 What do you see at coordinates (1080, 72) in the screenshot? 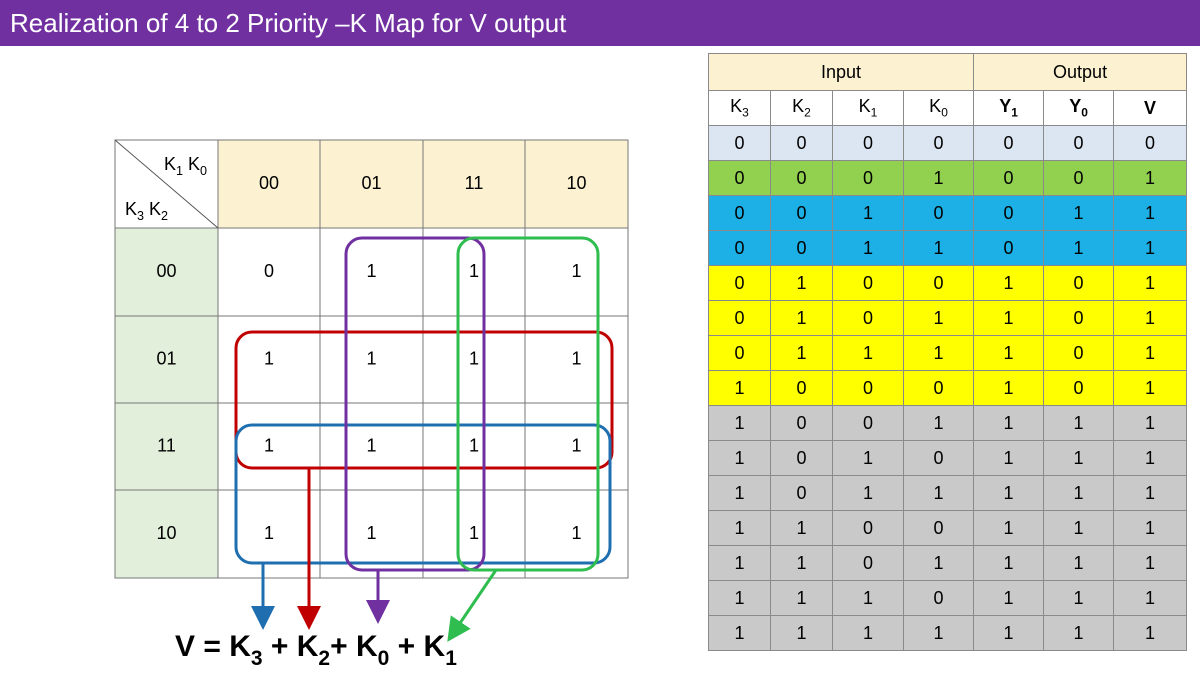
I see `group-header: Output` at bounding box center [1080, 72].